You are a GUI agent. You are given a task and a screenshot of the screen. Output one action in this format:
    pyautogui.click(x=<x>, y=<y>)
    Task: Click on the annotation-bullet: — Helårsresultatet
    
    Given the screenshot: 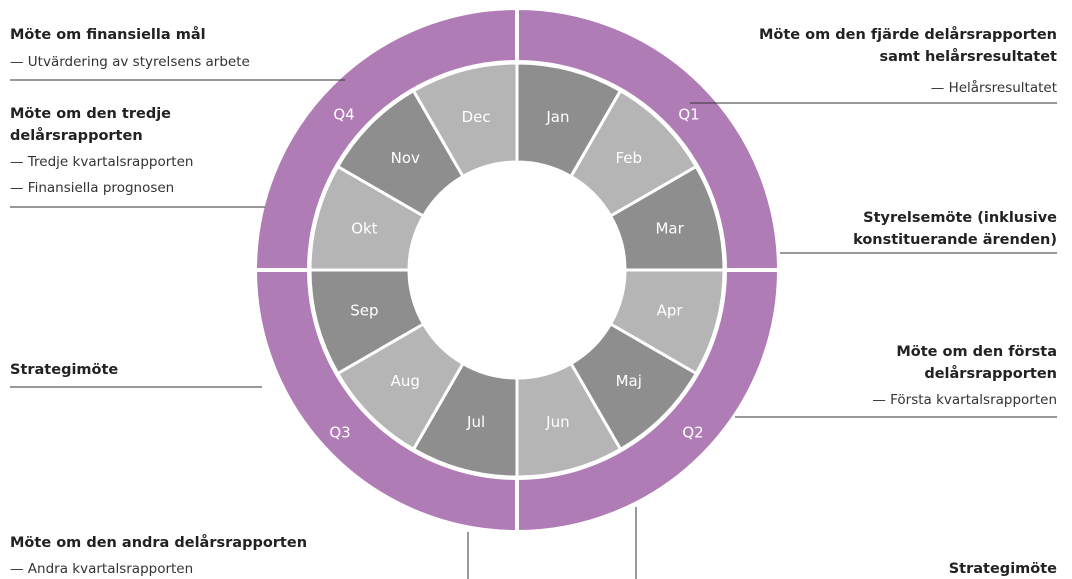 What is the action you would take?
    pyautogui.click(x=994, y=87)
    